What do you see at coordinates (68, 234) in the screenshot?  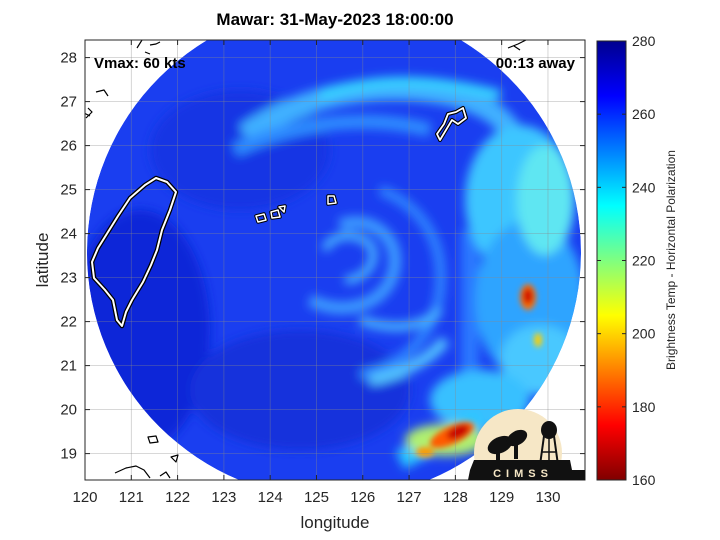 I see `y-tick-label: 24` at bounding box center [68, 234].